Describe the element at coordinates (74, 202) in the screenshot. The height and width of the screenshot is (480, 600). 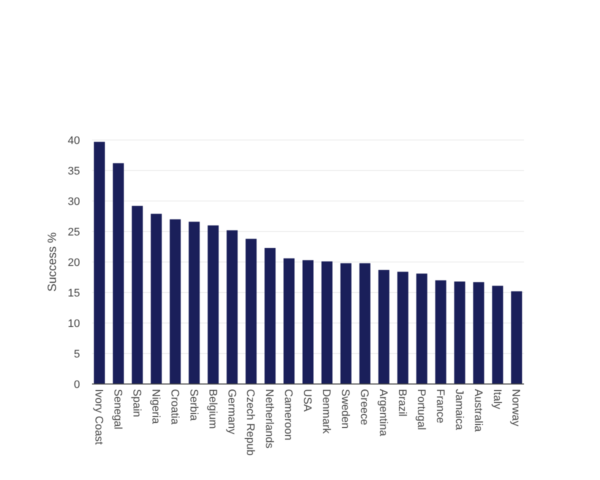
I see `y-tick-label: 30` at that location.